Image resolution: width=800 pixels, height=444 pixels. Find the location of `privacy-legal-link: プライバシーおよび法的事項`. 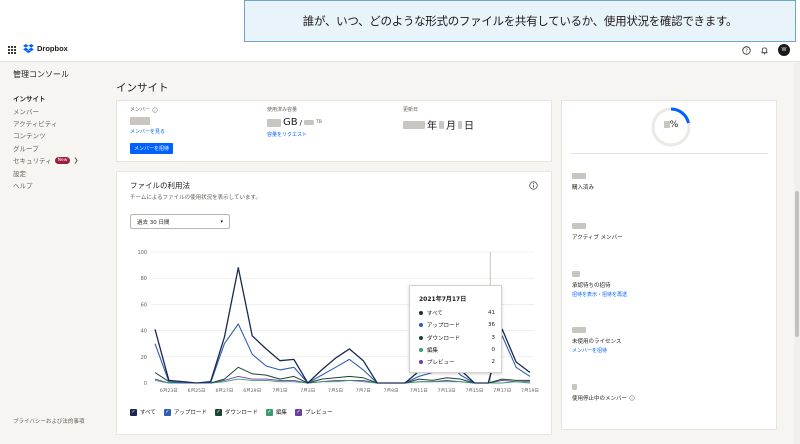

privacy-legal-link: プライバシーおよび法的事項 is located at coordinates (49, 422).